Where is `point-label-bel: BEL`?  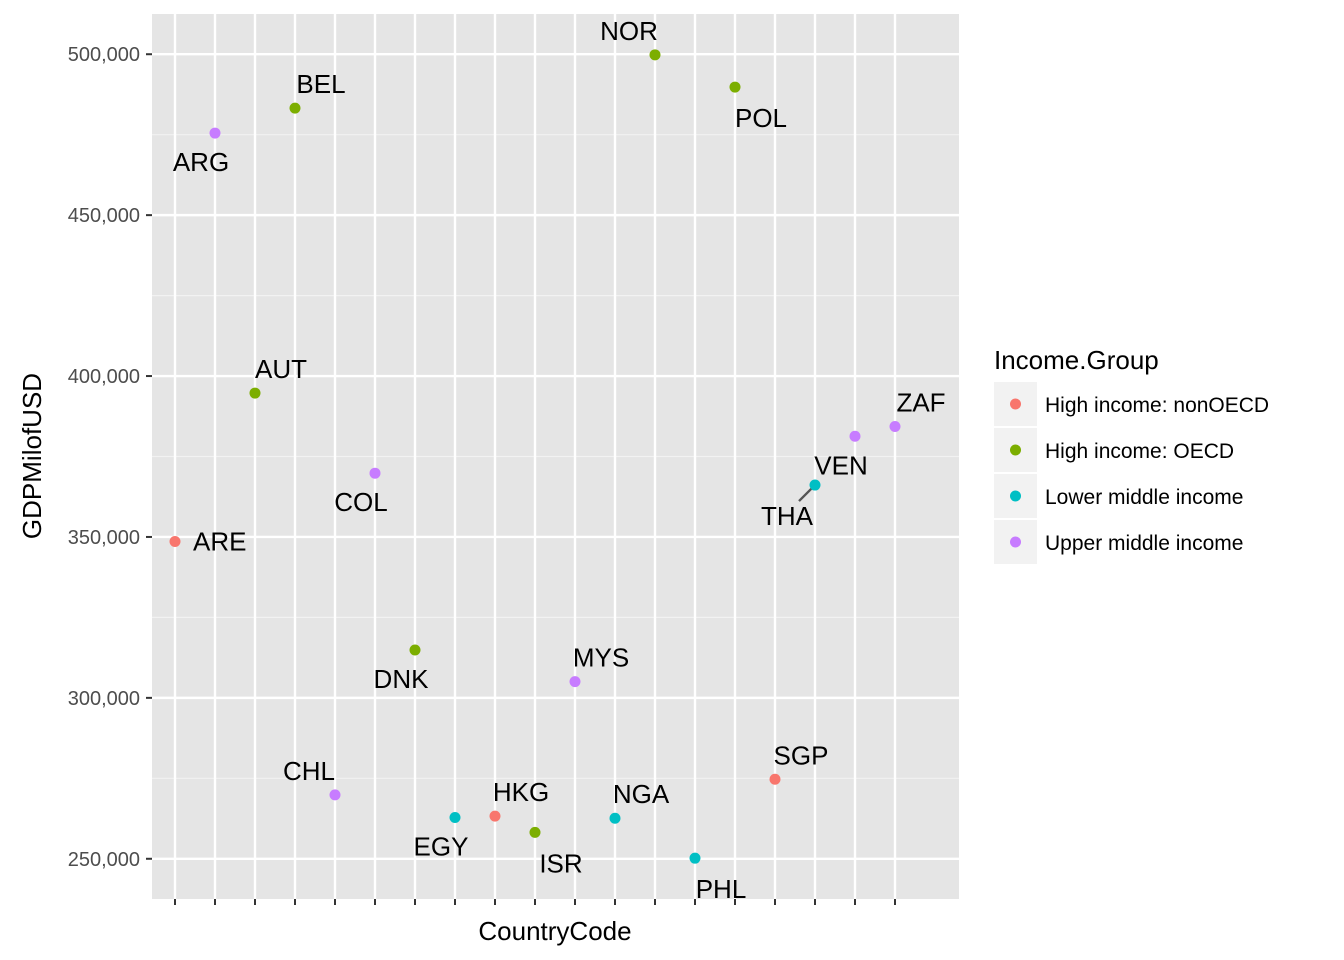
point-label-bel: BEL is located at coordinates (320, 84).